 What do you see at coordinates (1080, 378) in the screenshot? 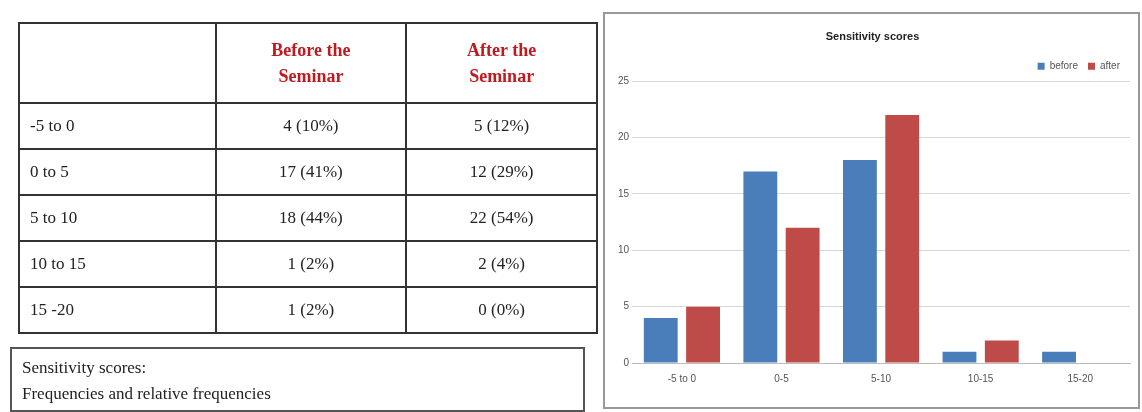
I see `x-tick-label: 15-20` at bounding box center [1080, 378].